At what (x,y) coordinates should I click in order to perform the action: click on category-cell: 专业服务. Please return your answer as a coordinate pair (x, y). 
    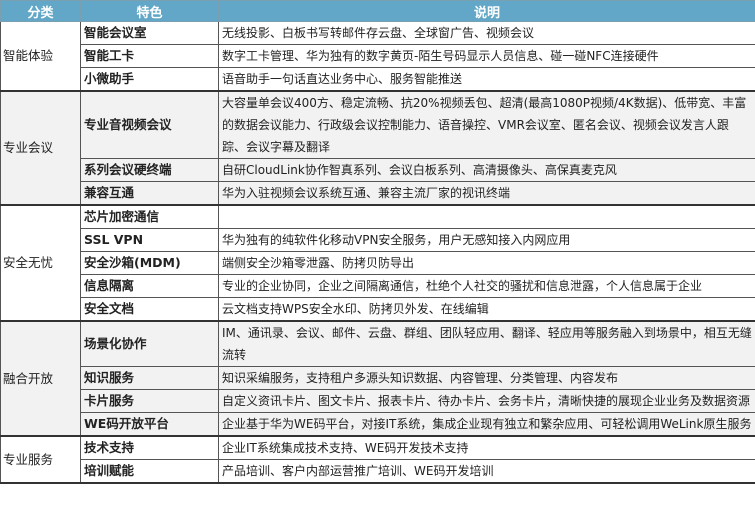
    Looking at the image, I should click on (40, 459).